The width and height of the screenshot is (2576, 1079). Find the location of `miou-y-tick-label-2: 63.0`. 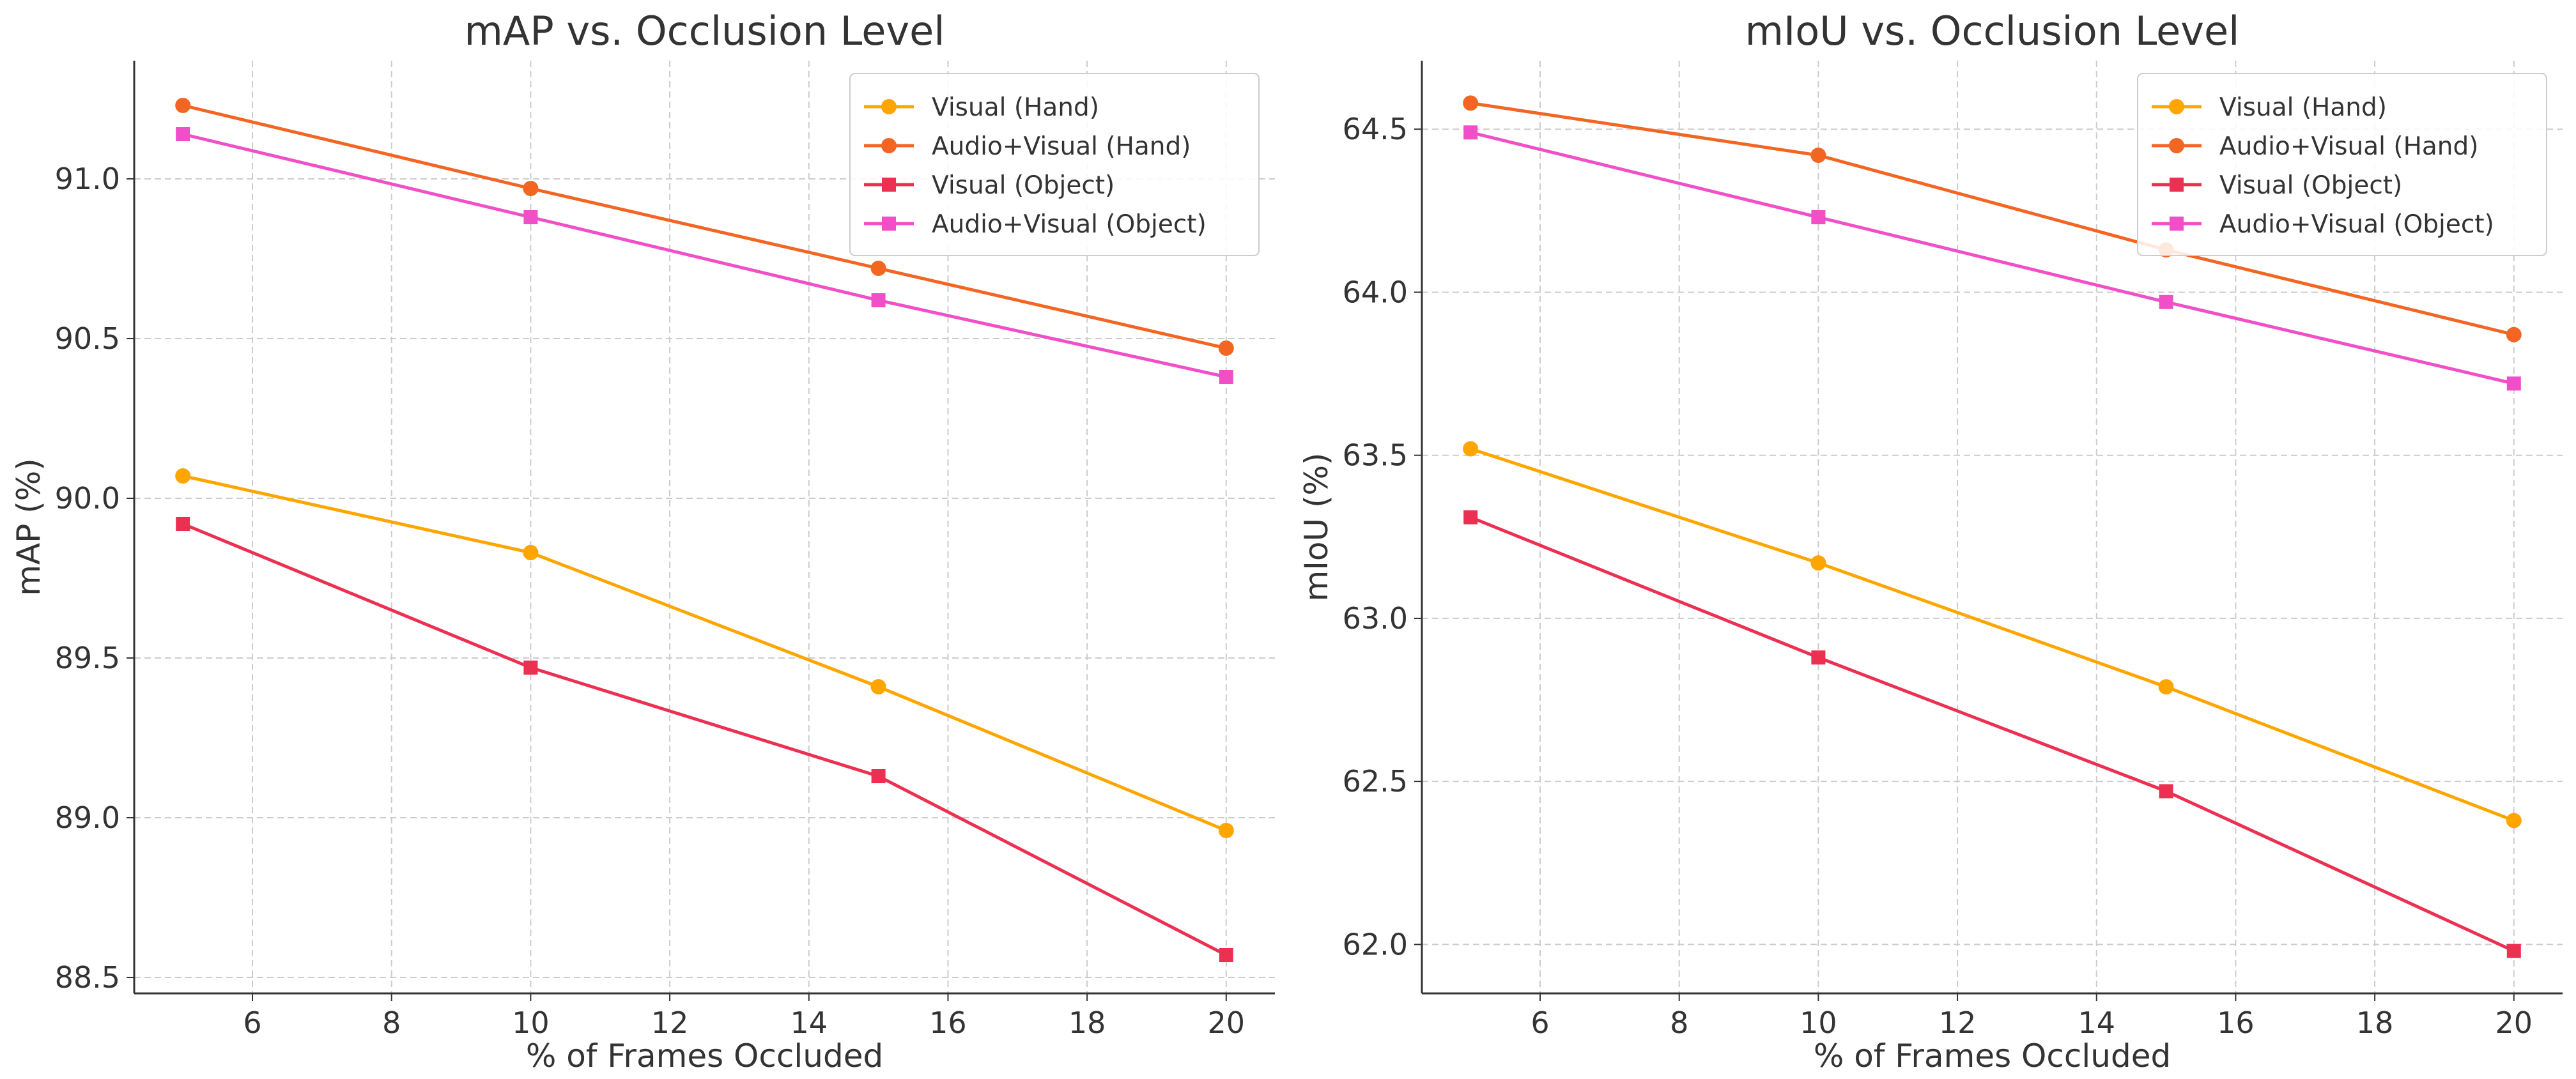

miou-y-tick-label-2: 63.0 is located at coordinates (1375, 618).